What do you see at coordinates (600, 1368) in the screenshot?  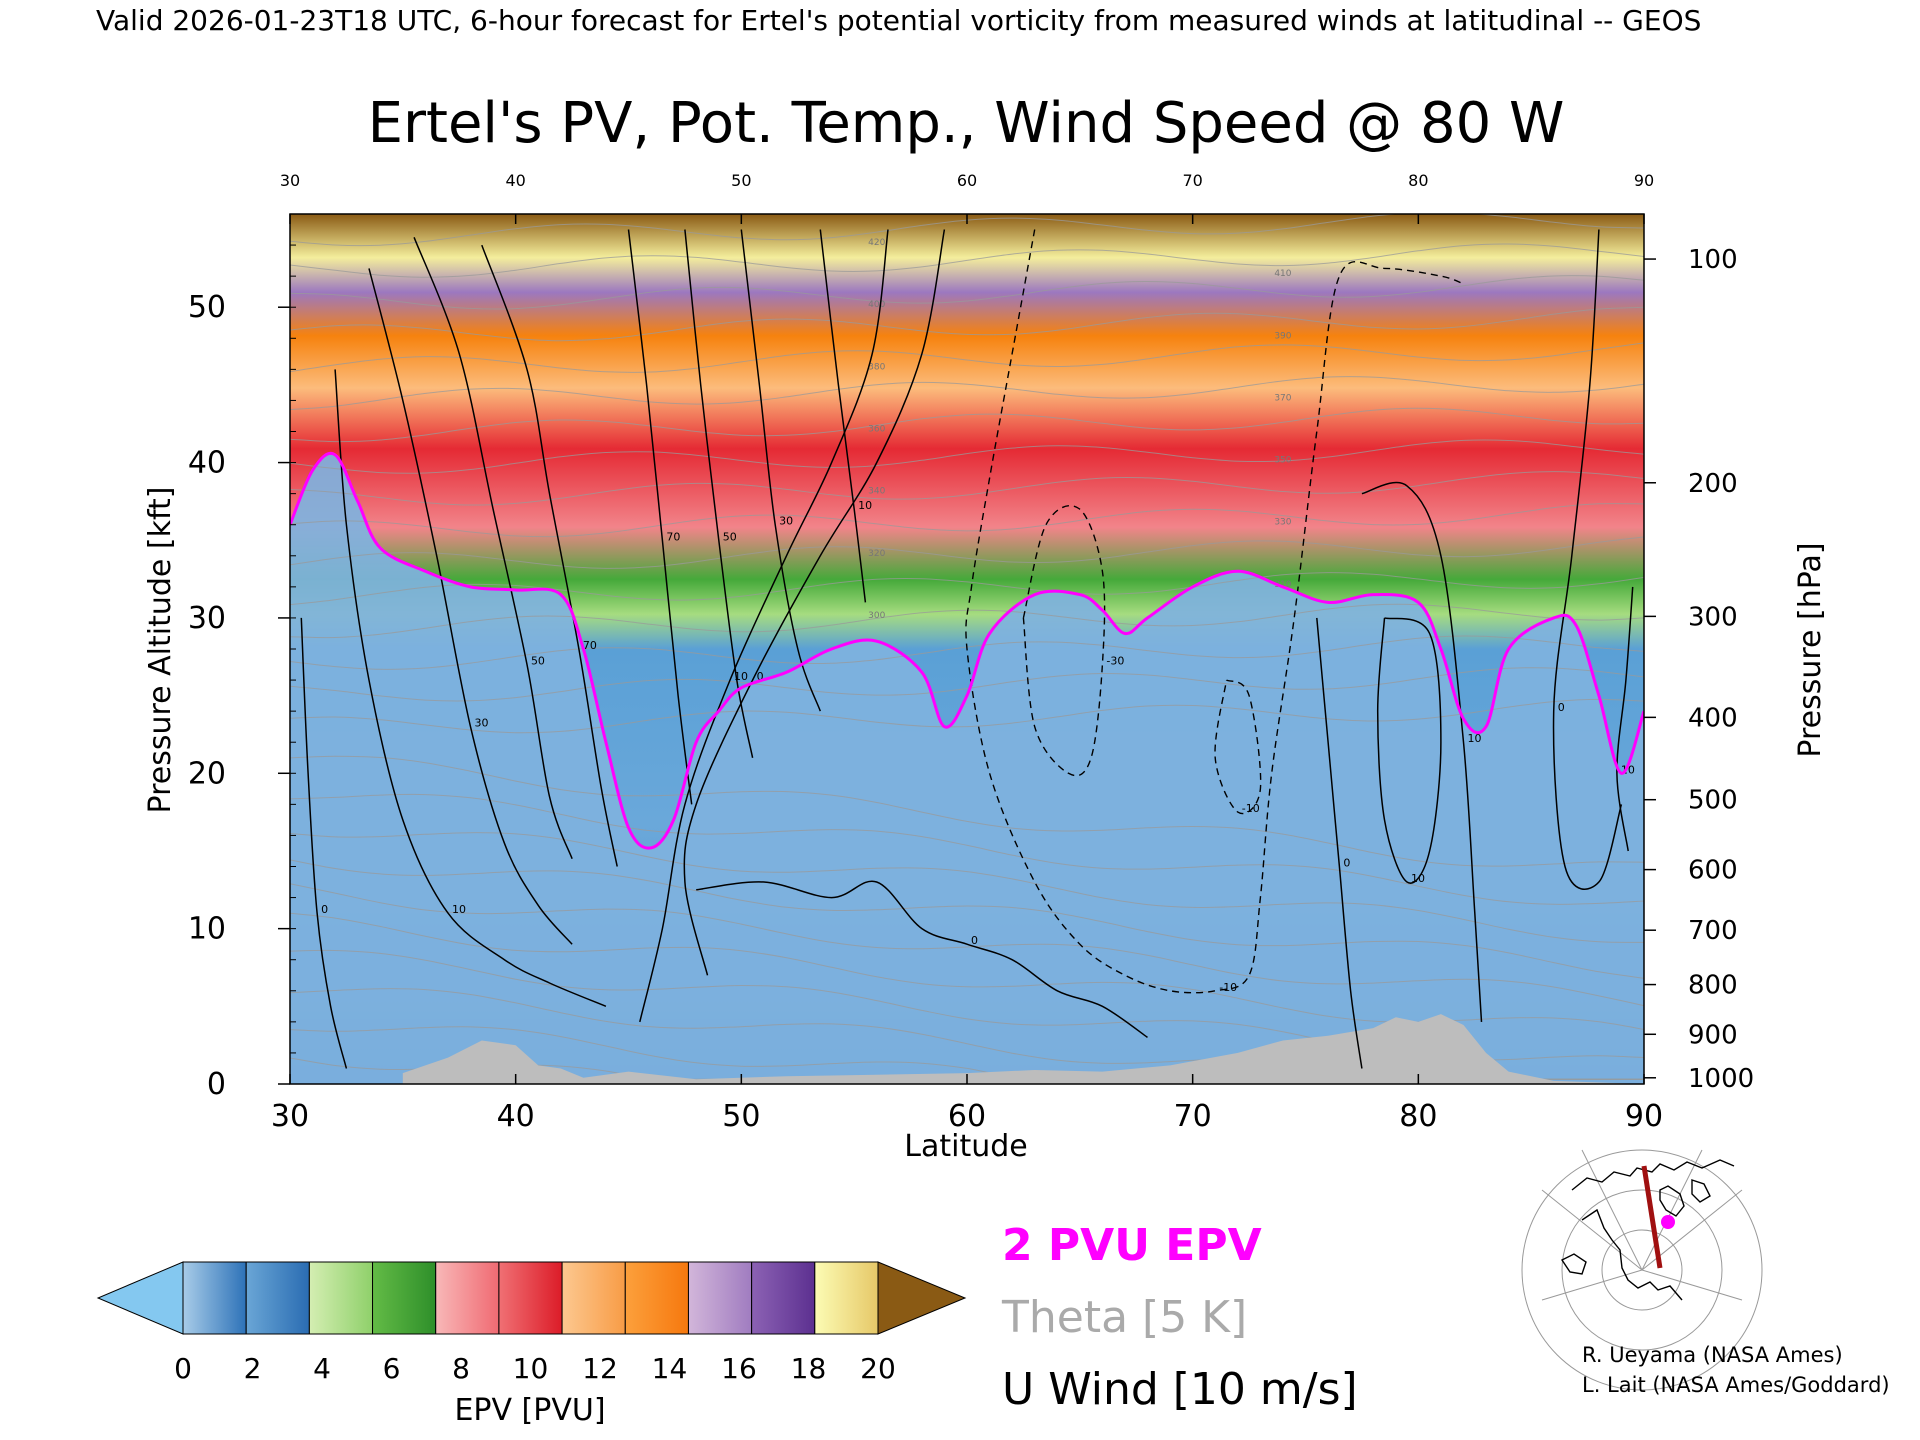 I see `colorbar-tick-label: 12` at bounding box center [600, 1368].